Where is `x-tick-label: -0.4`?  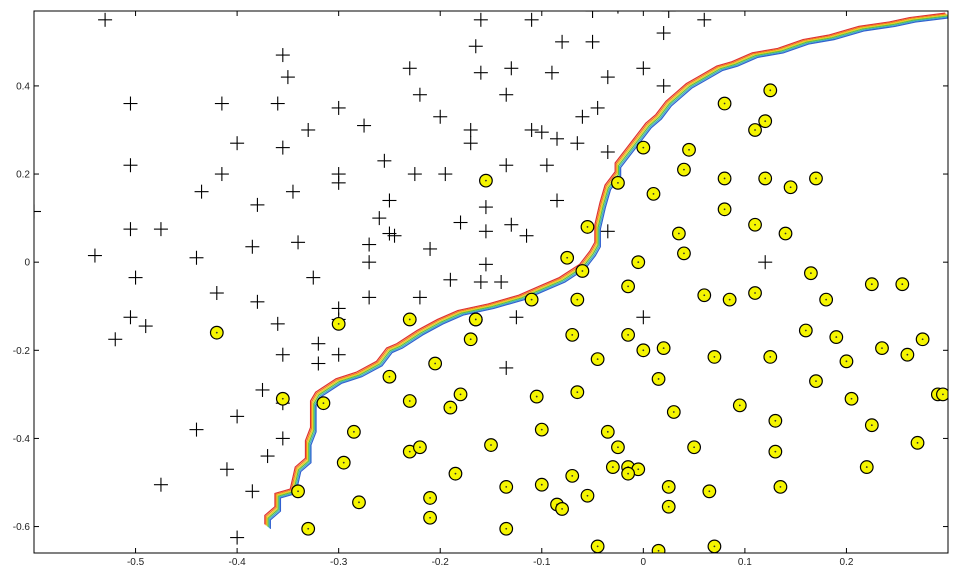 x-tick-label: -0.4 is located at coordinates (237, 562).